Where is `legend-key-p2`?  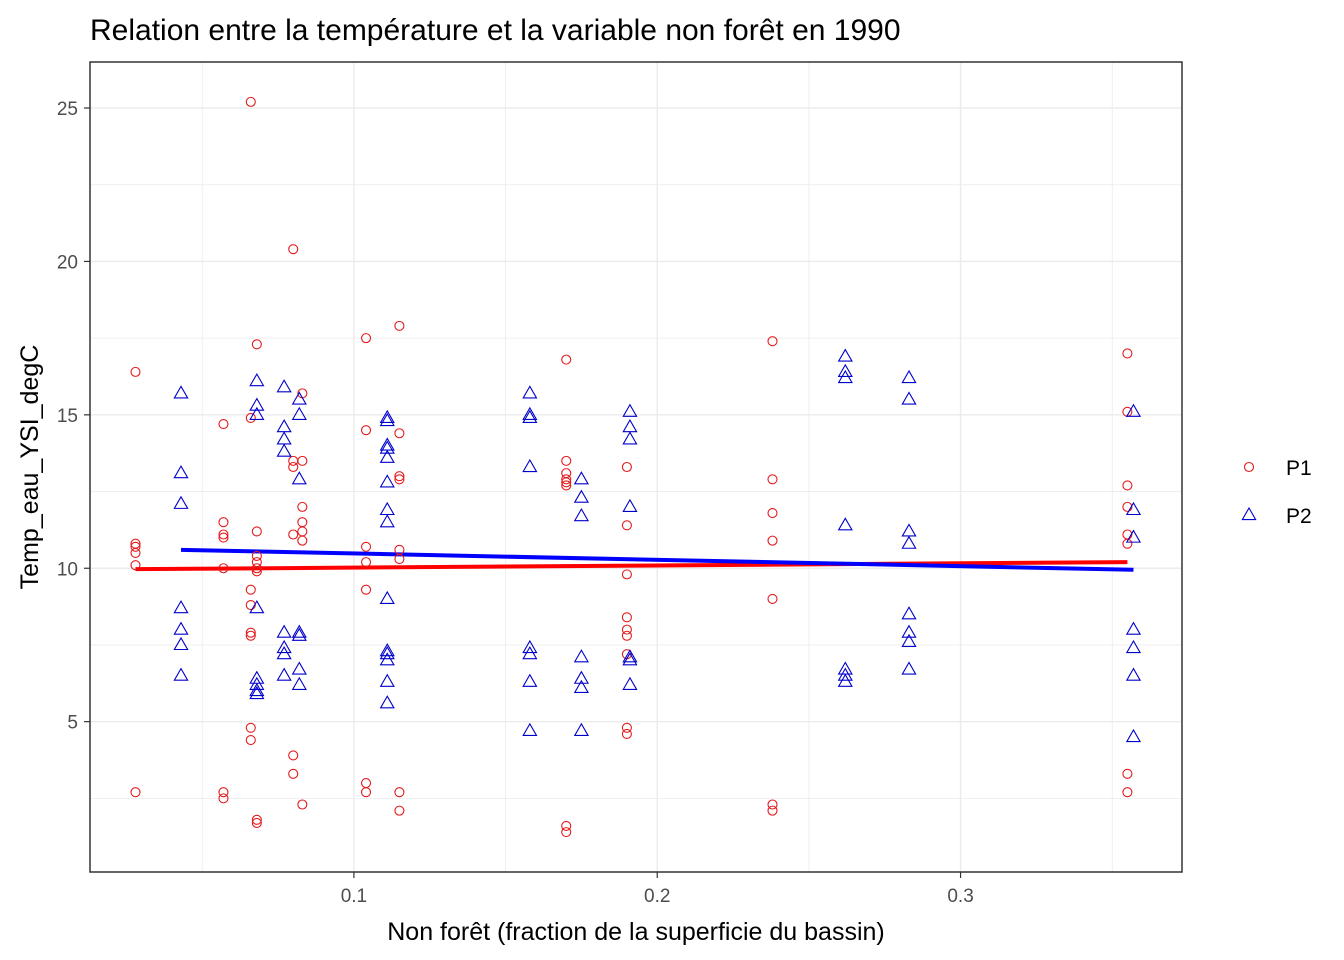
legend-key-p2 is located at coordinates (1249, 513).